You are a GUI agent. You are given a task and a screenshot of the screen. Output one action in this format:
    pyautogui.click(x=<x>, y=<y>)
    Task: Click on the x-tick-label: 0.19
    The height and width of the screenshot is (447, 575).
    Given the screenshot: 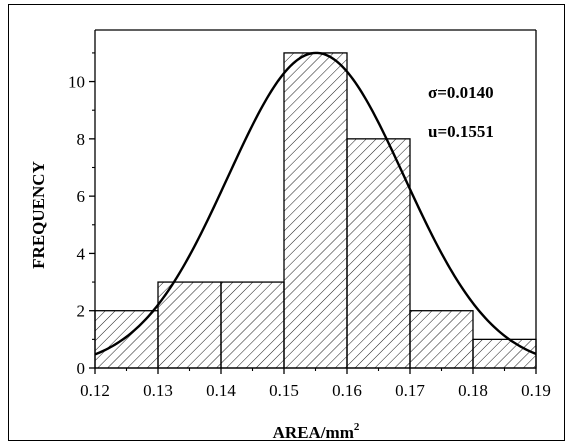 What is the action you would take?
    pyautogui.click(x=536, y=390)
    